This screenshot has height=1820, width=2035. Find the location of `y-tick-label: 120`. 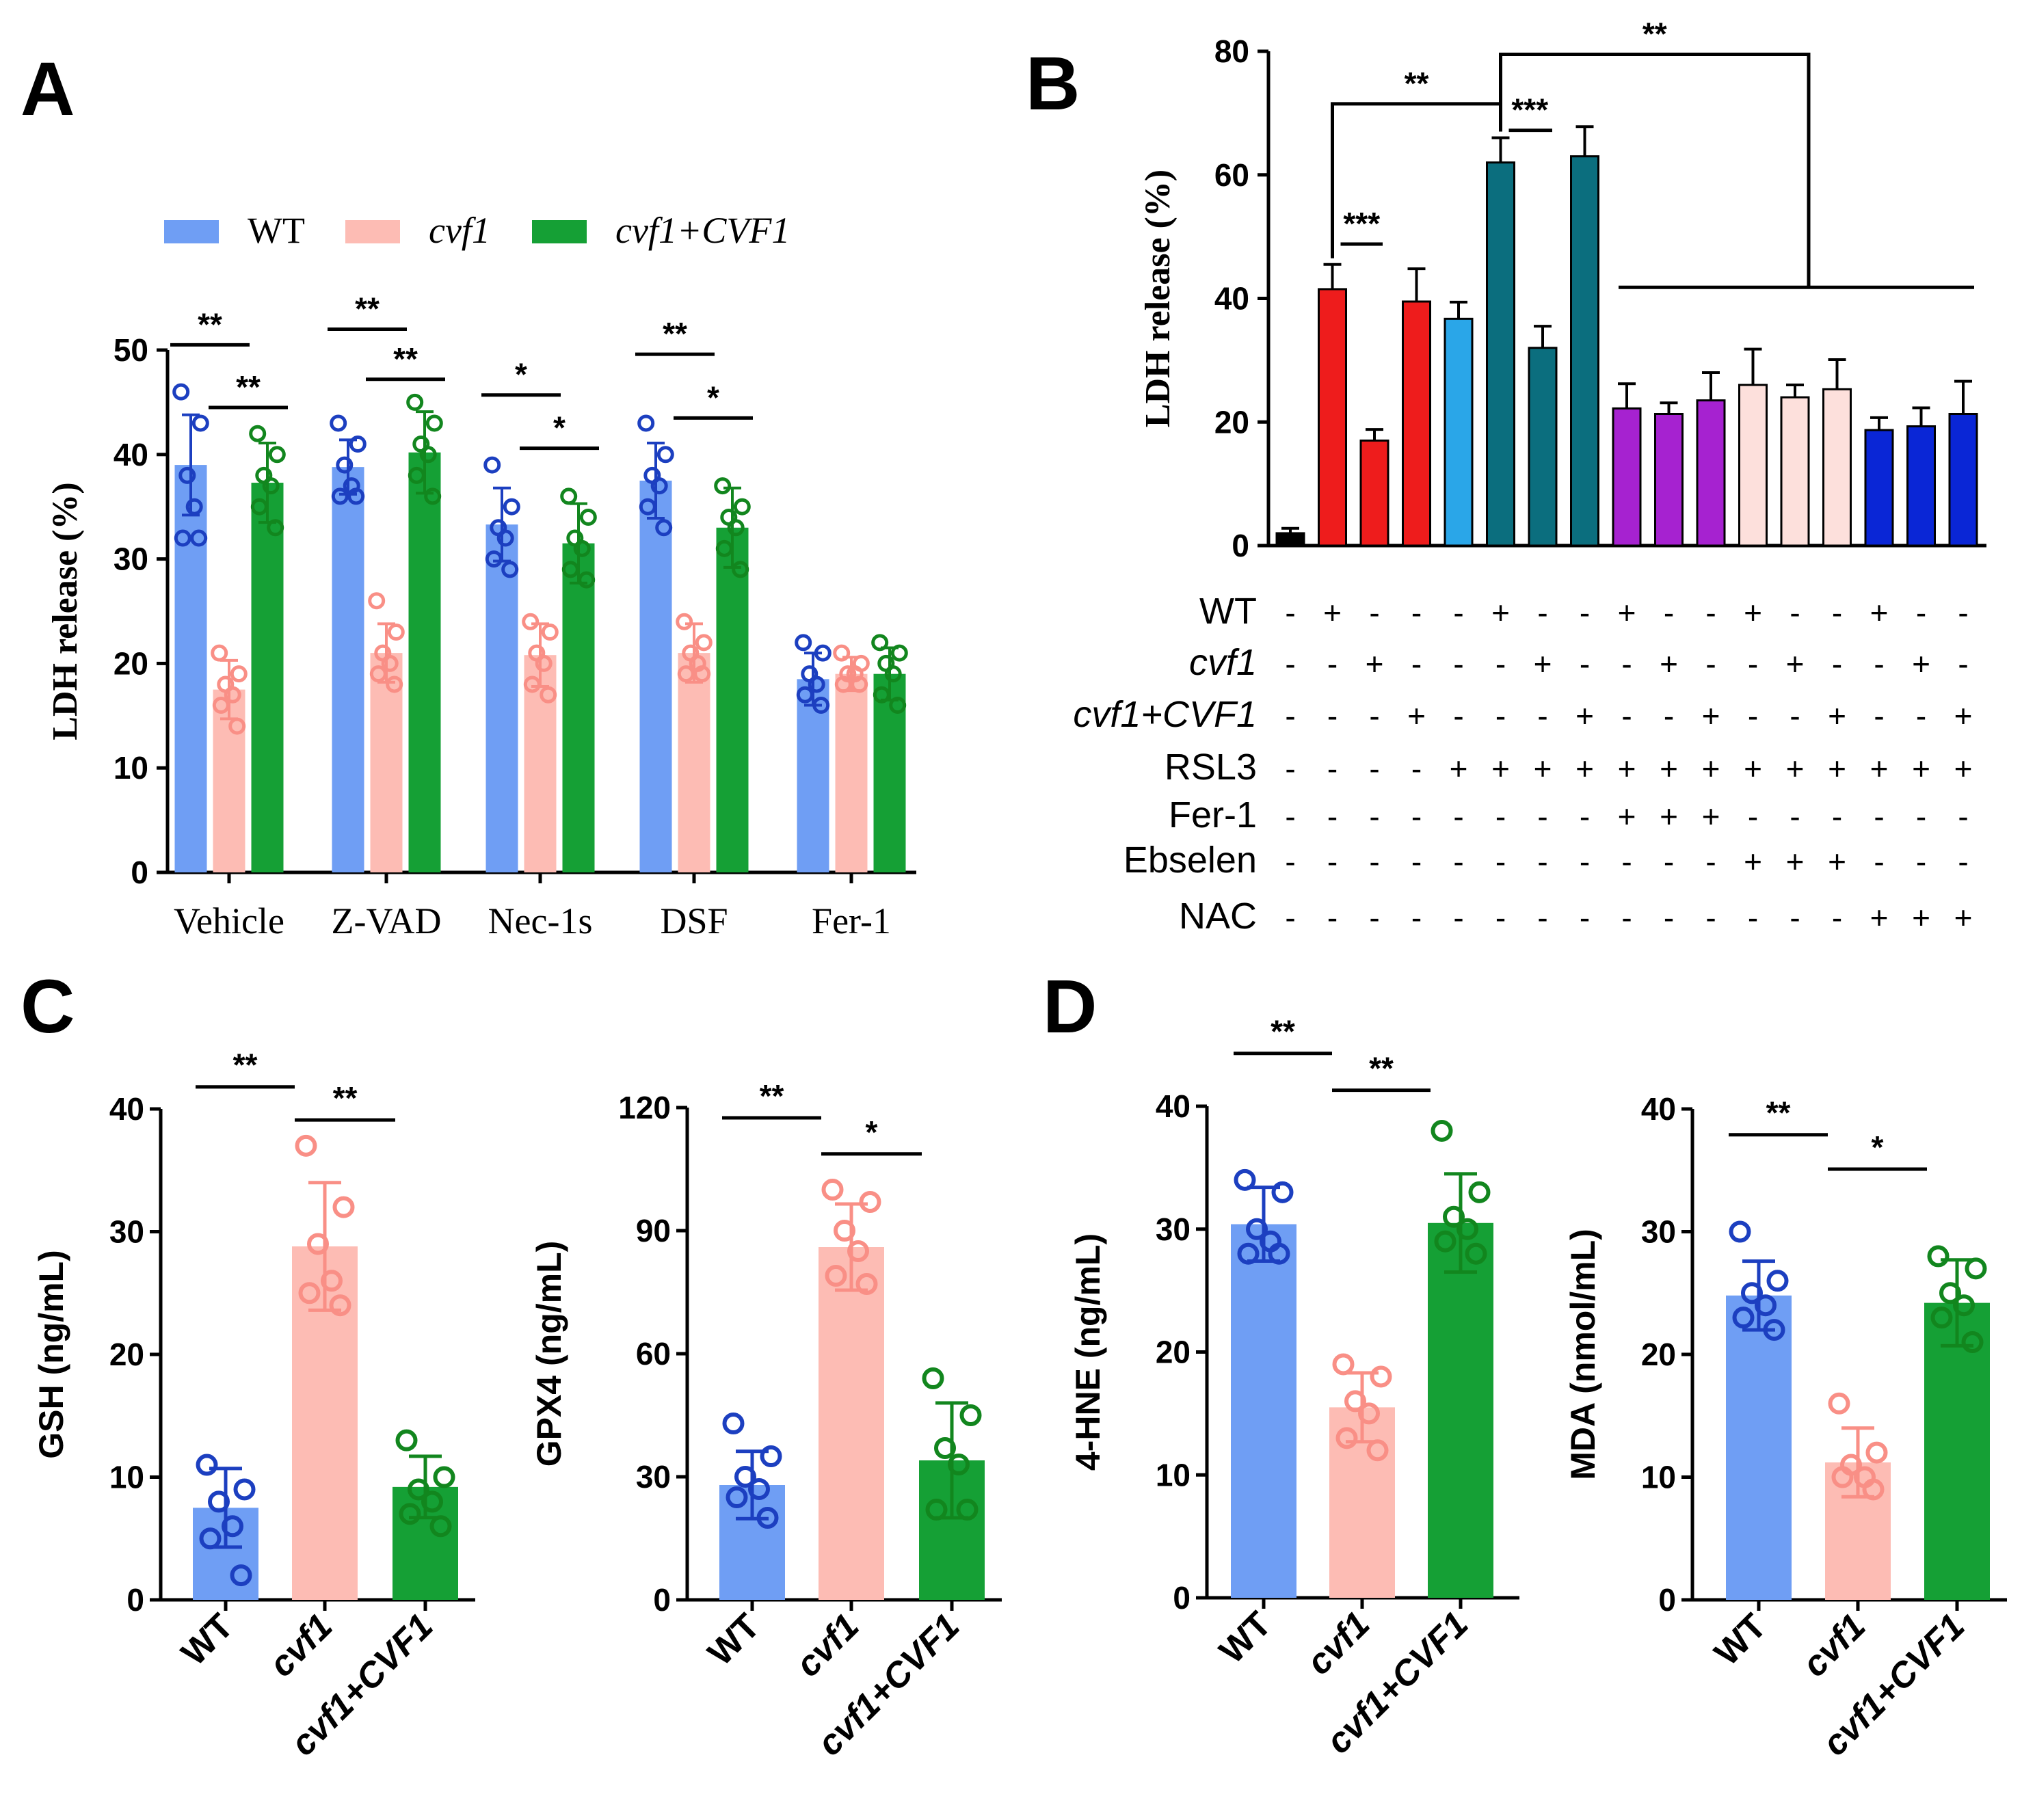

y-tick-label: 120 is located at coordinates (645, 1107).